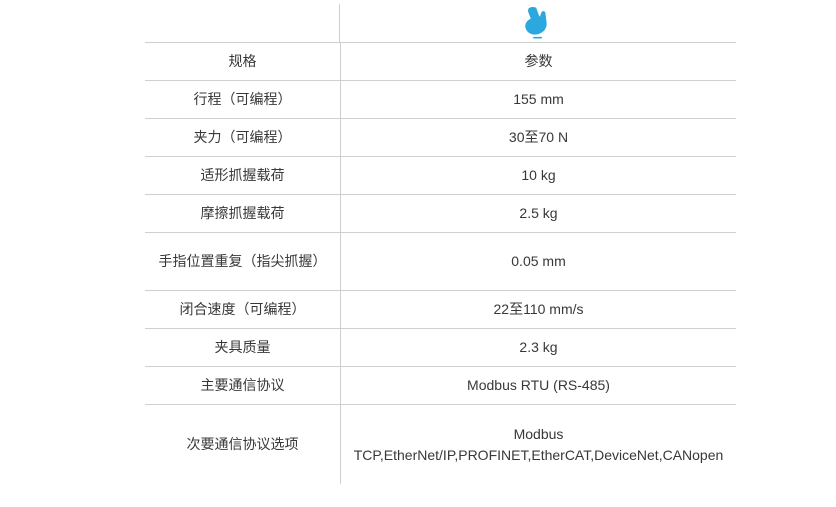 This screenshot has height=507, width=836. Describe the element at coordinates (242, 137) in the screenshot. I see `spec-cell: 夹力（可编程）` at that location.